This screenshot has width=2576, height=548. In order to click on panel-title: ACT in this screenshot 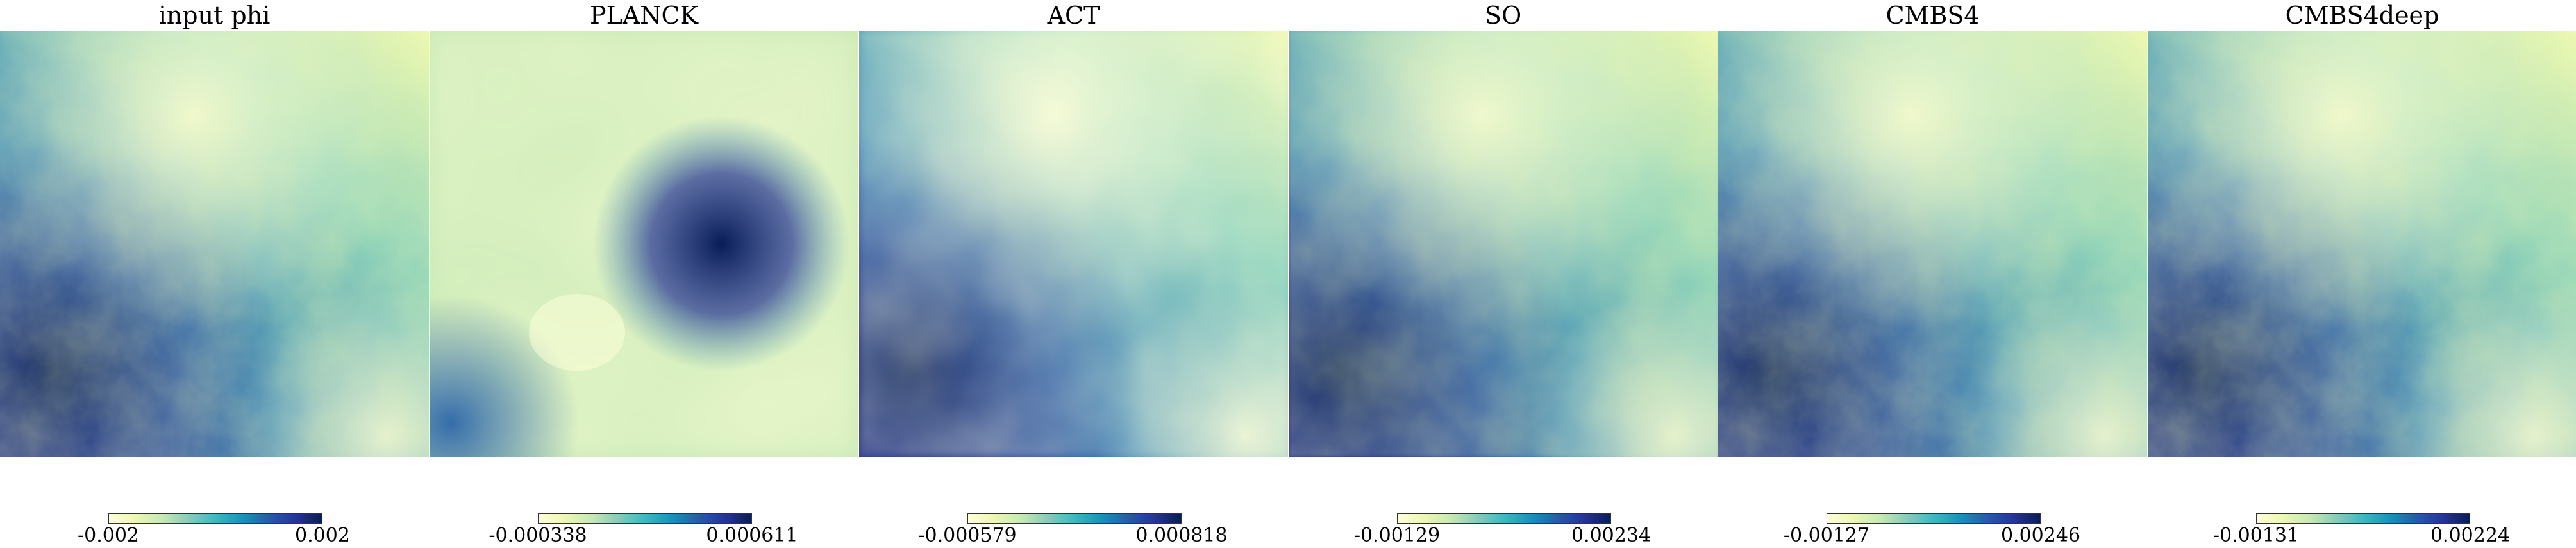, I will do `click(1073, 15)`.